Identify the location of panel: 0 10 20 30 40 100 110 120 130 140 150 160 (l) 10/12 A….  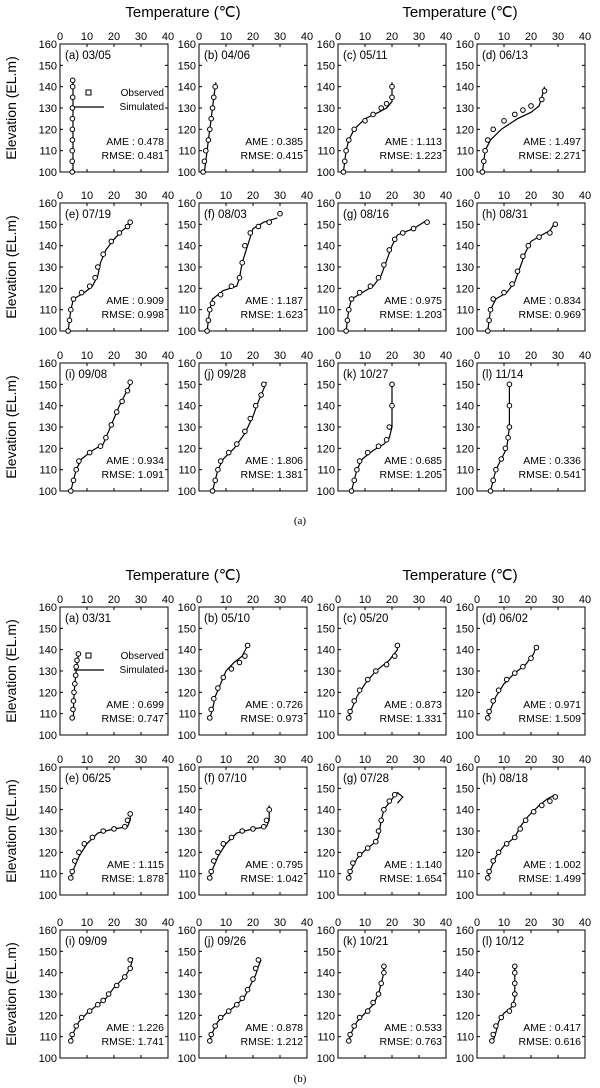
(523, 991).